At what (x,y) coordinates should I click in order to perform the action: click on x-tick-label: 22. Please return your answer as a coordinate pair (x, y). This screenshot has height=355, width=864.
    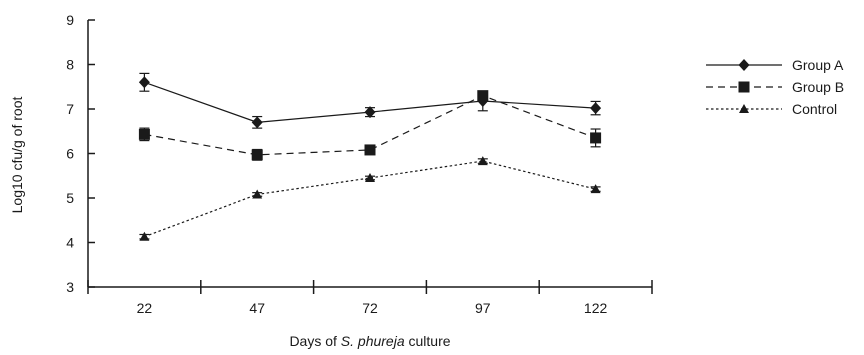
    Looking at the image, I should click on (145, 308).